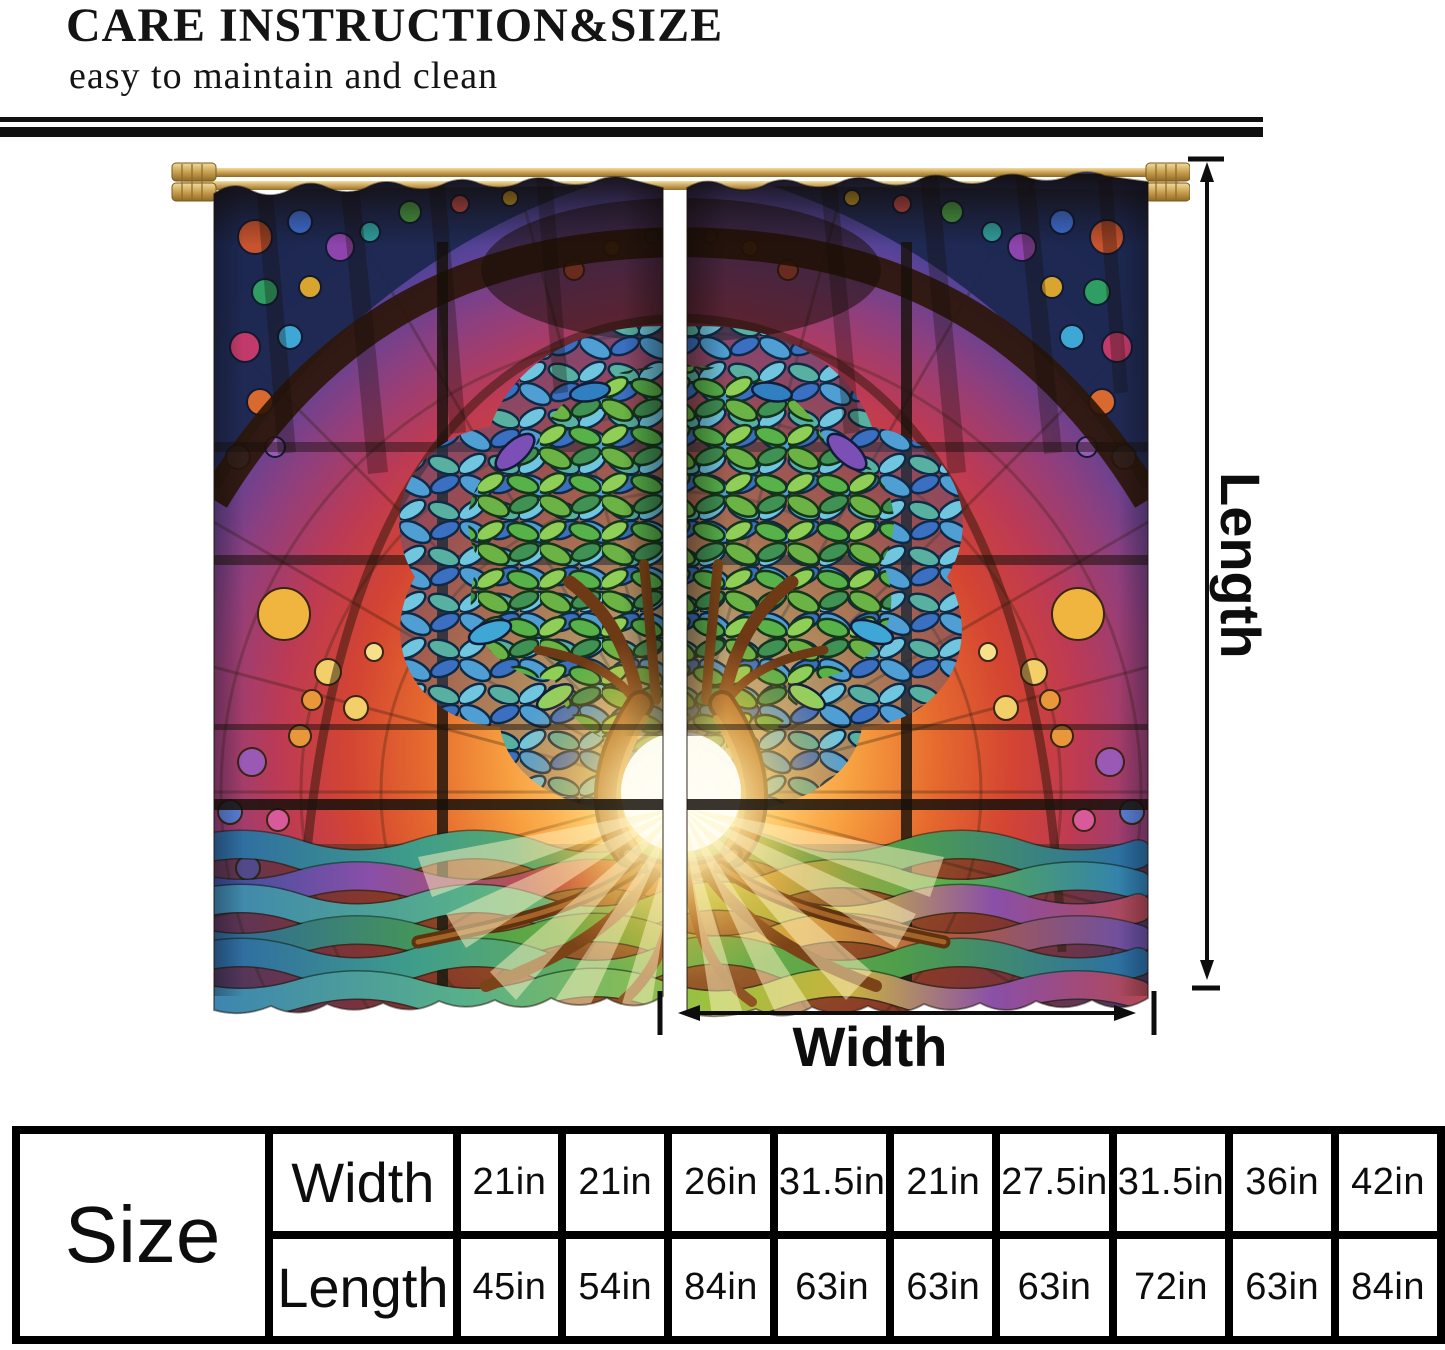 Image resolution: width=1445 pixels, height=1350 pixels. Describe the element at coordinates (1171, 1287) in the screenshot. I see `length-value-cell: 72in` at that location.